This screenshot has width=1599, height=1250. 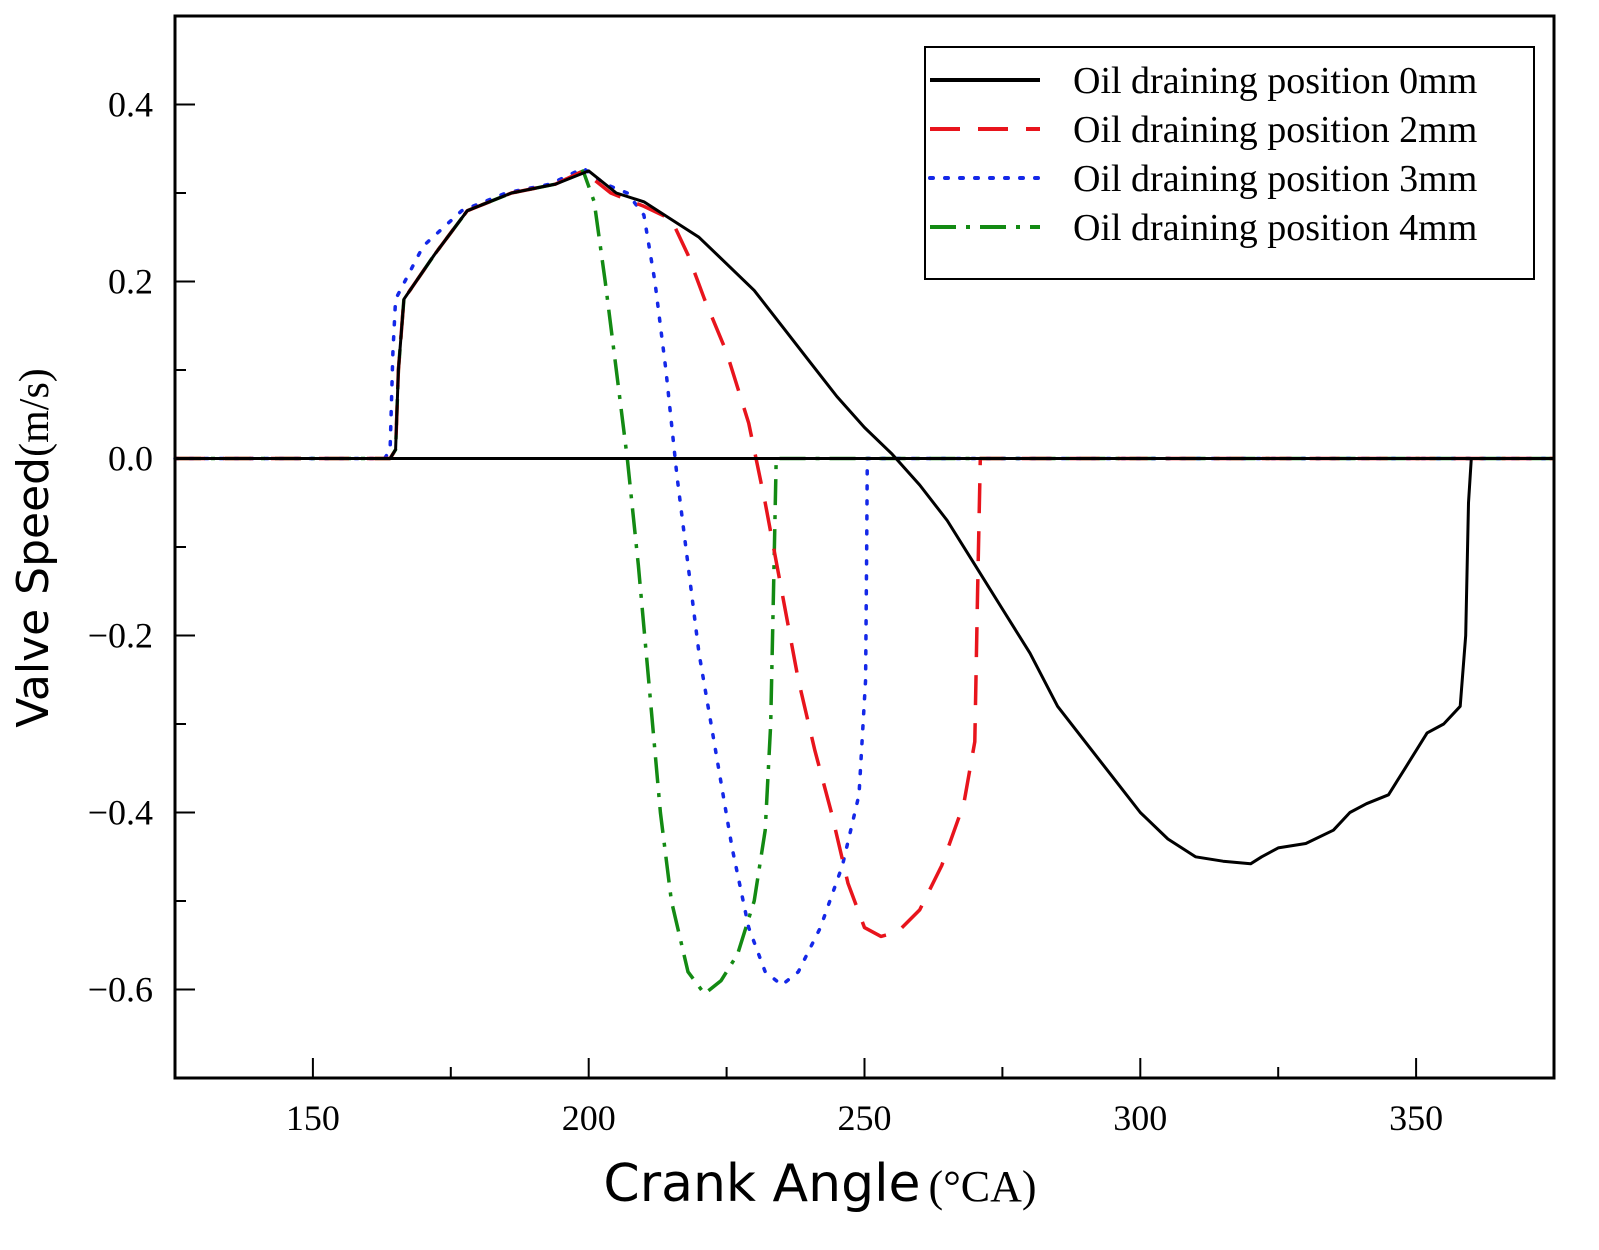 I want to click on legend-label: Oil draining position 3mm, so click(x=1275, y=179).